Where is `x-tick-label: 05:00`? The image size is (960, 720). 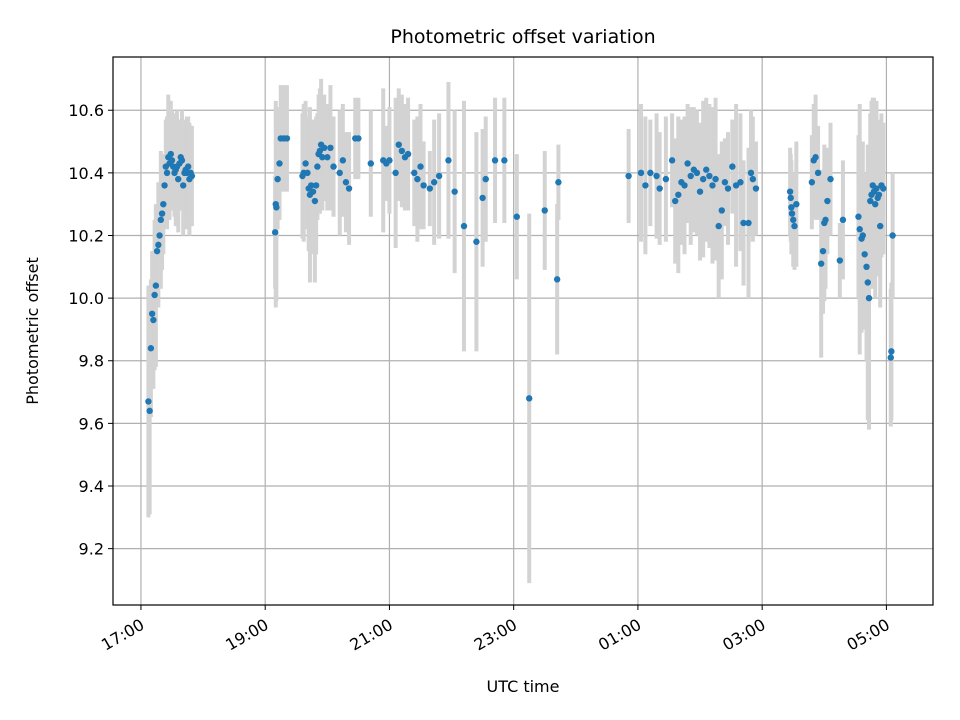
x-tick-label: 05:00 is located at coordinates (868, 635).